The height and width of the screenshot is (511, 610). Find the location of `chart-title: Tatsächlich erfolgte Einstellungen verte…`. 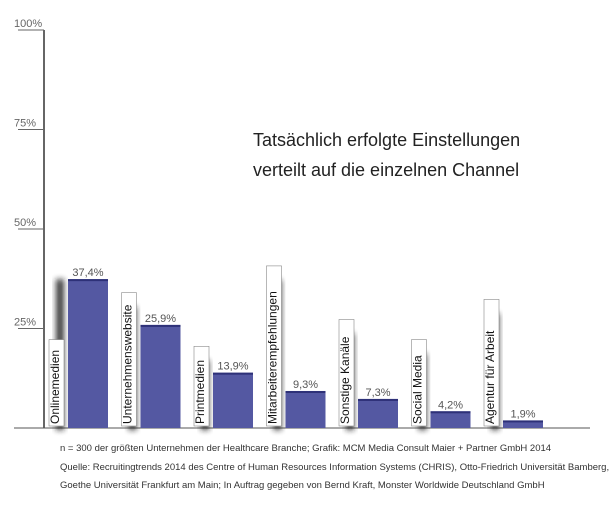

chart-title: Tatsächlich erfolgte Einstellungen verte… is located at coordinates (386, 155).